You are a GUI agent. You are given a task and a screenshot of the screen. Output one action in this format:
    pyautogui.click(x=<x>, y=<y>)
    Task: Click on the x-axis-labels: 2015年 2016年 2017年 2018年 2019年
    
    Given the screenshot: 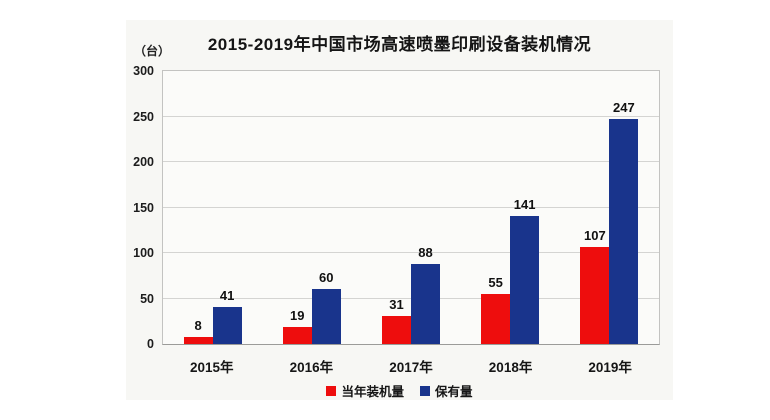 What is the action you would take?
    pyautogui.click(x=411, y=366)
    